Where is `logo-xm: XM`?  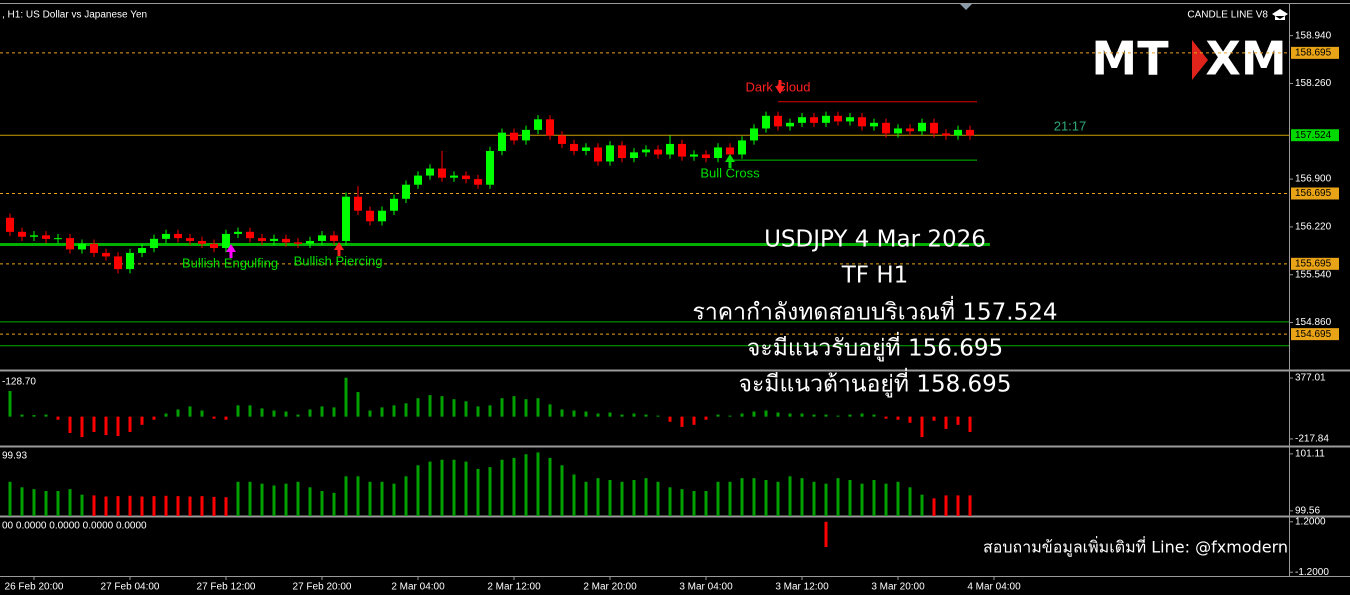
logo-xm: XM is located at coordinates (1245, 59).